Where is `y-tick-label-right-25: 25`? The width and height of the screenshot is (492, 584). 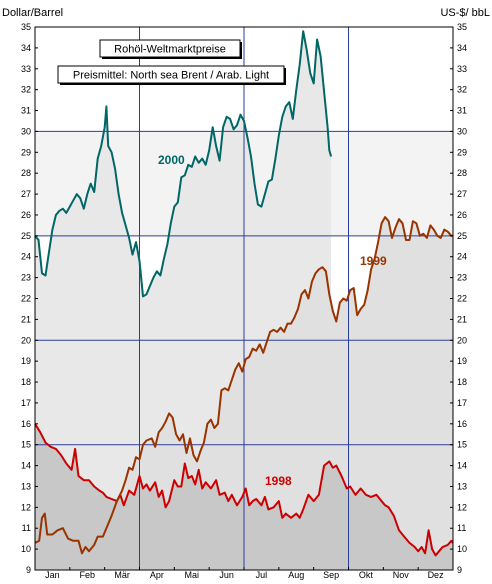 y-tick-label-right-25: 25 is located at coordinates (462, 236).